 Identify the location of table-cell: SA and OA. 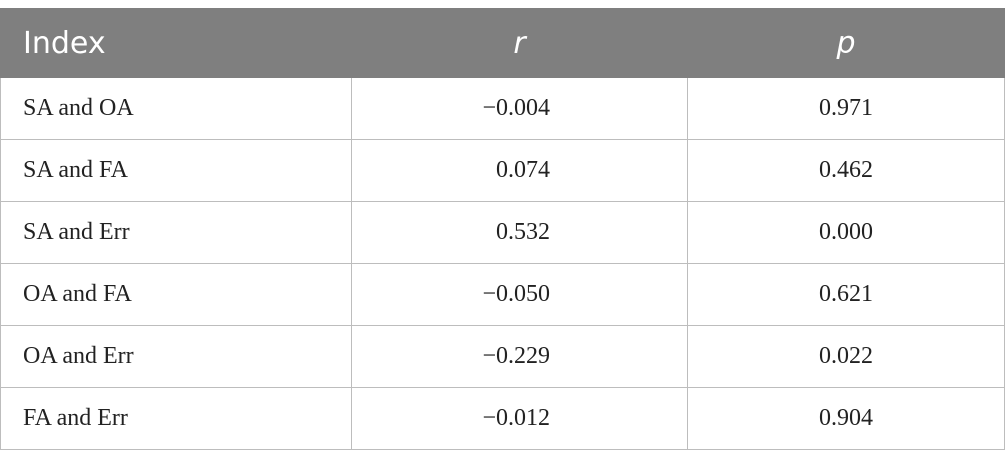
(176, 108).